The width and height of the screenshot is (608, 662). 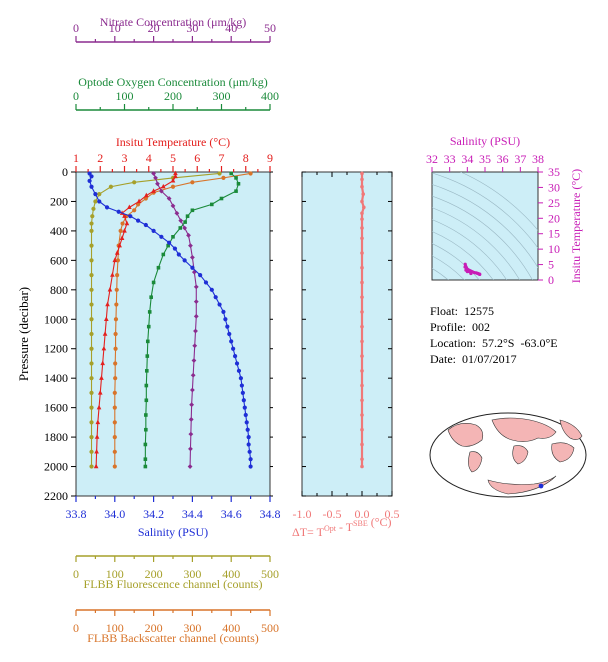 I want to click on backscatter-tick-label: 0, so click(x=76, y=628).